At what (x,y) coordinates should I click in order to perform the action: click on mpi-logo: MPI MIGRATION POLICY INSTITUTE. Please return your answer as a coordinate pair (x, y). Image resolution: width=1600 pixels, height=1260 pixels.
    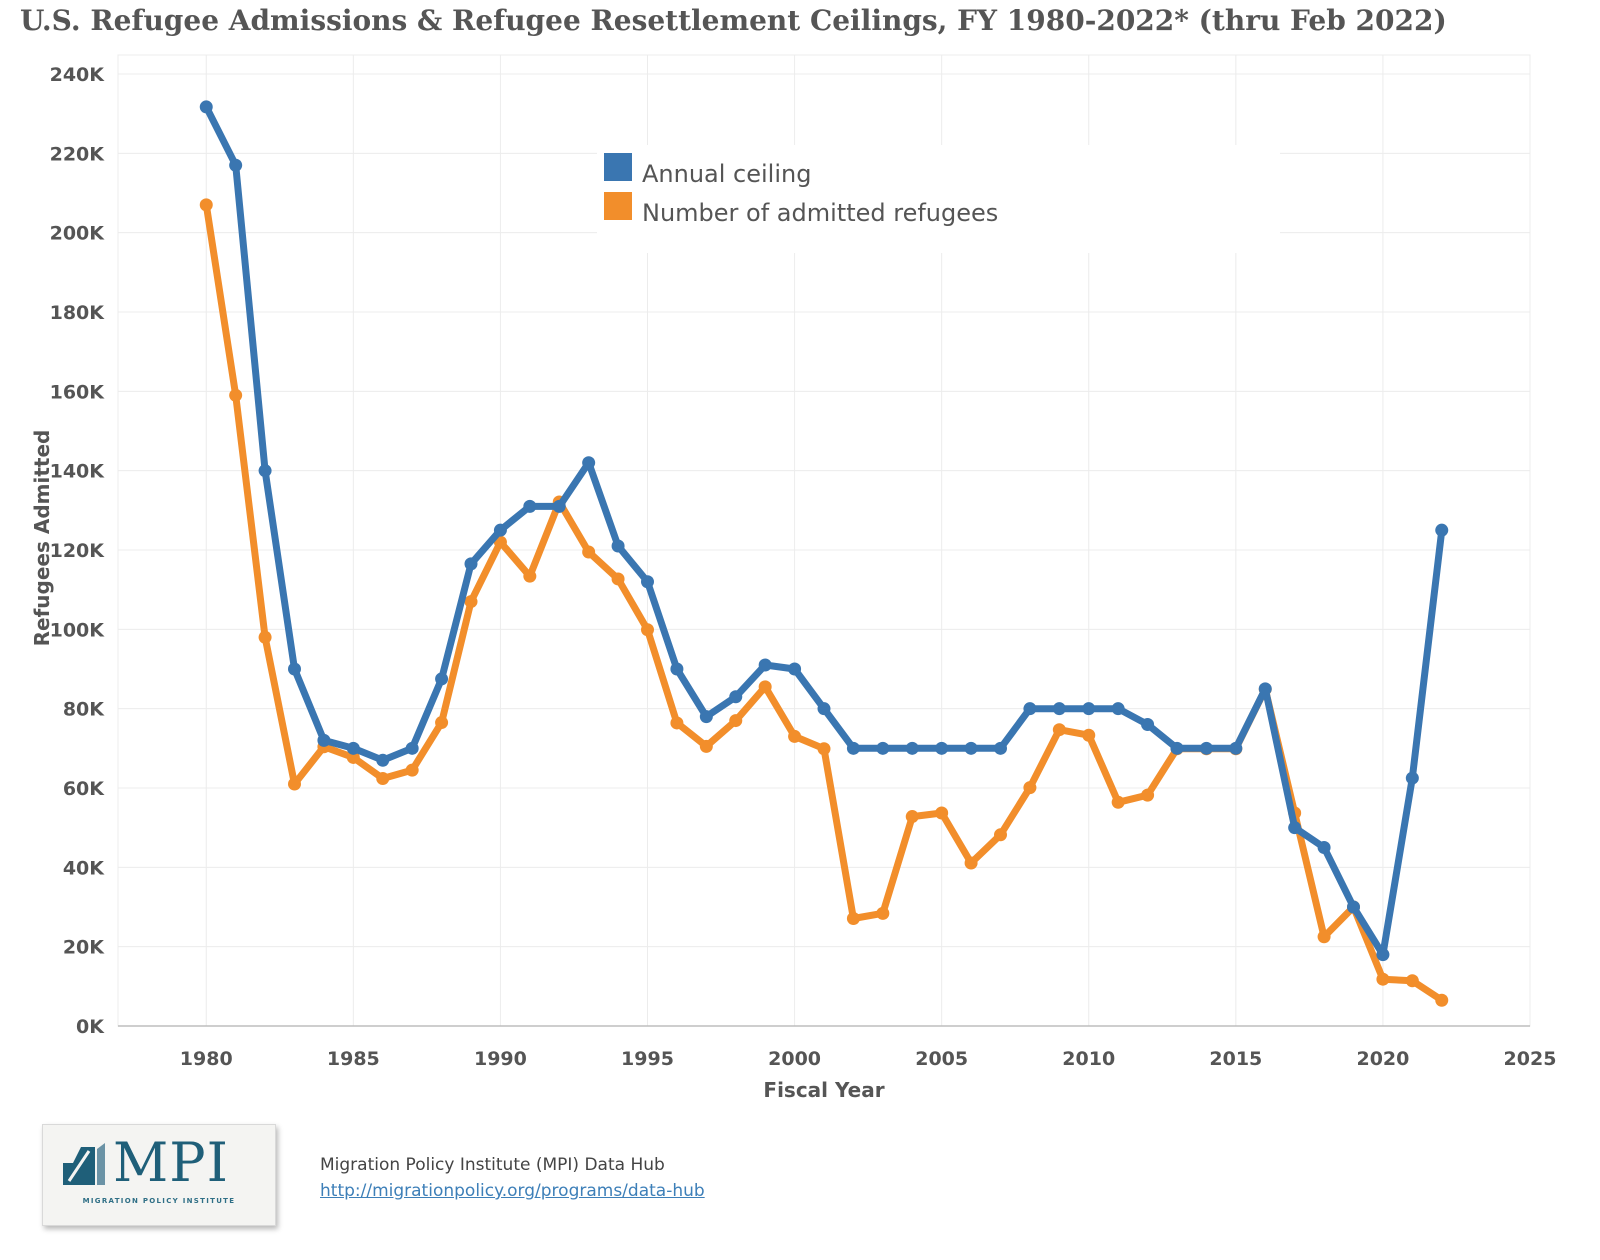
    Looking at the image, I should click on (159, 1175).